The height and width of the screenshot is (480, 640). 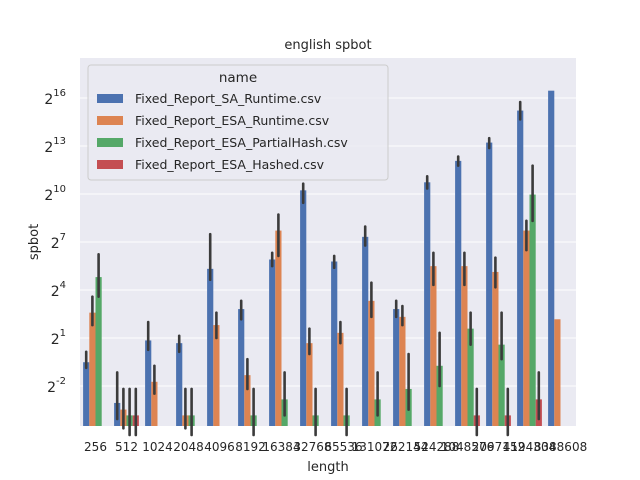 What do you see at coordinates (241, 142) in the screenshot?
I see `legend-label: Fixed_Report_ESA_PartialHash.csv` at bounding box center [241, 142].